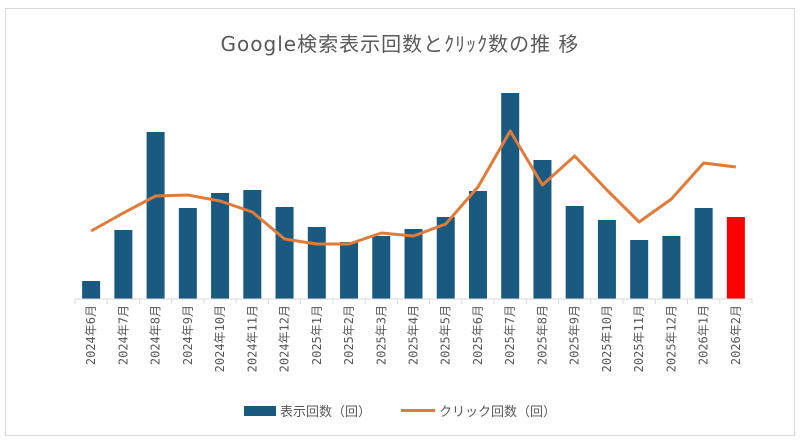 This screenshot has height=442, width=800. What do you see at coordinates (542, 335) in the screenshot?
I see `x-tick-label: 2025年8月` at bounding box center [542, 335].